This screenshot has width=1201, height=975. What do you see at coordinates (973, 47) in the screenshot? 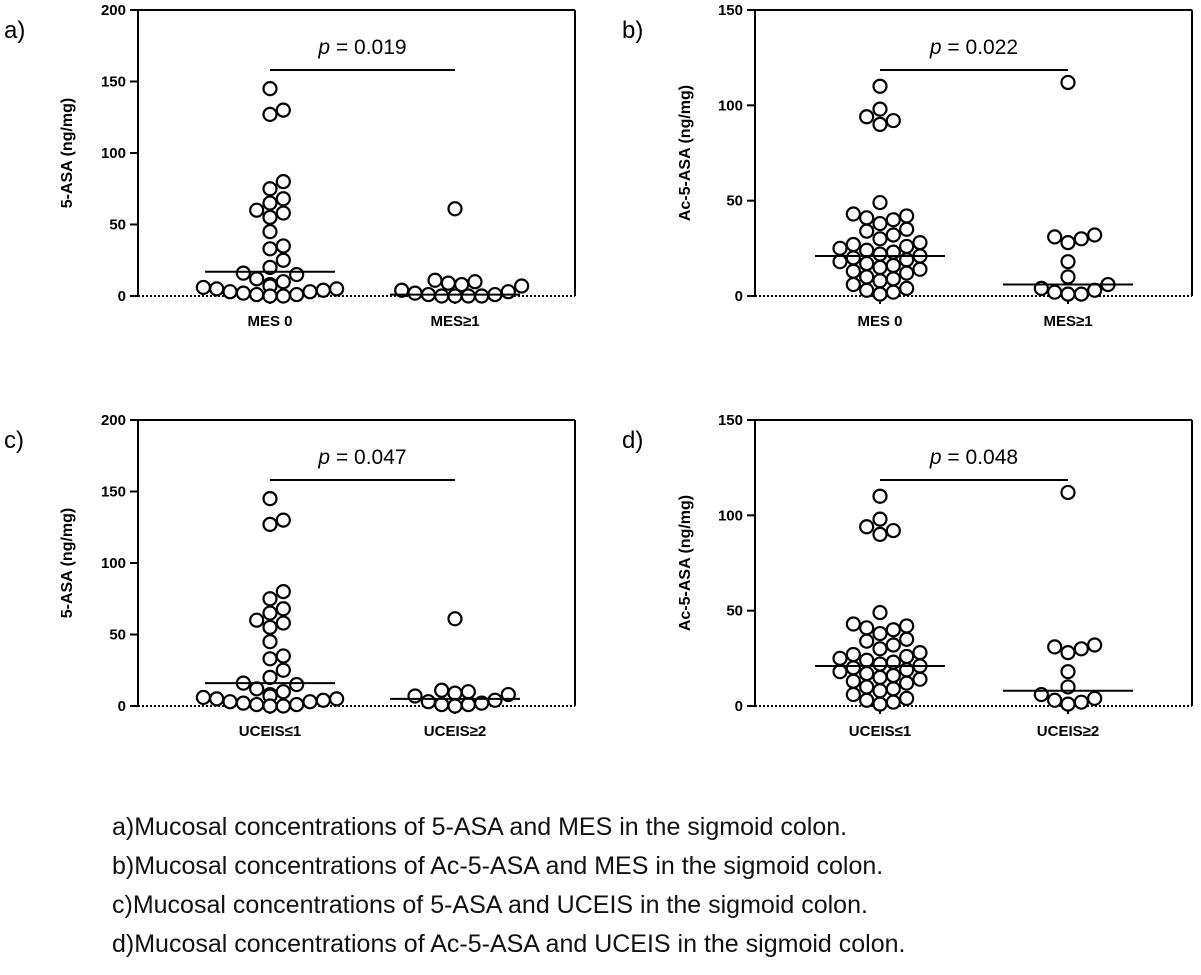
I see `p-value-label: p = 0.022` at bounding box center [973, 47].